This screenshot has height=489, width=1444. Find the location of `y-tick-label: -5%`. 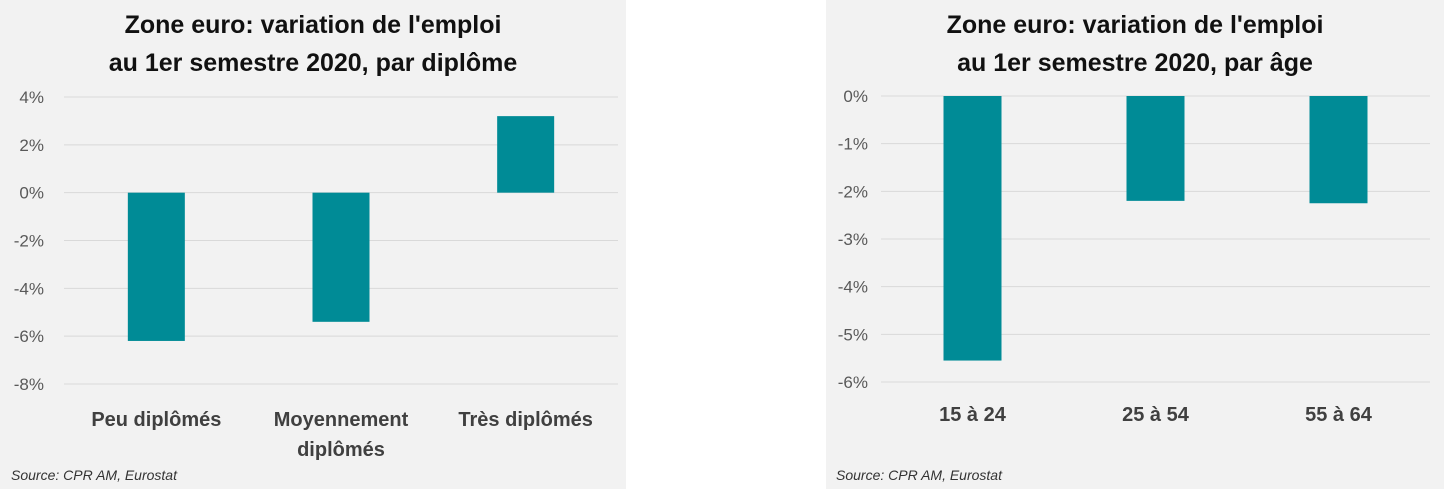

y-tick-label: -5% is located at coordinates (853, 334).